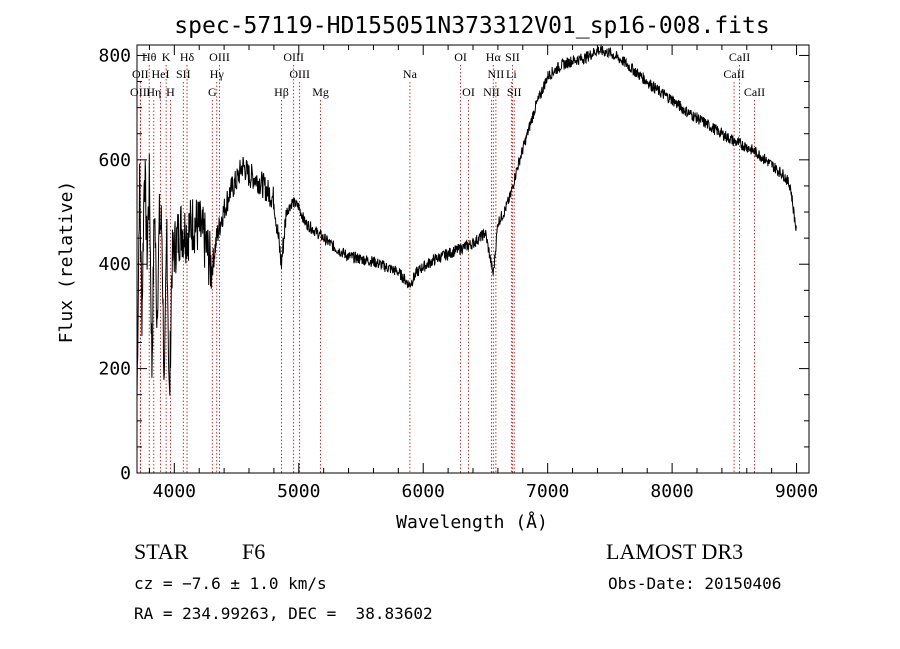 The width and height of the screenshot is (900, 649). What do you see at coordinates (66, 262) in the screenshot?
I see `y-axis-label: Flux (relative)` at bounding box center [66, 262].